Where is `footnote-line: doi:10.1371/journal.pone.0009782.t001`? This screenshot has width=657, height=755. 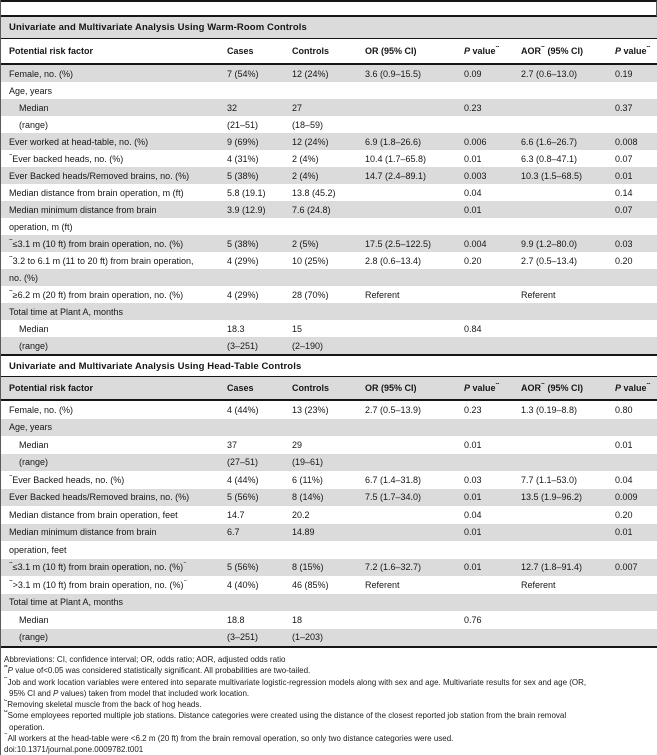 footnote-line: doi:10.1371/journal.pone.0009782.t001 is located at coordinates (74, 750).